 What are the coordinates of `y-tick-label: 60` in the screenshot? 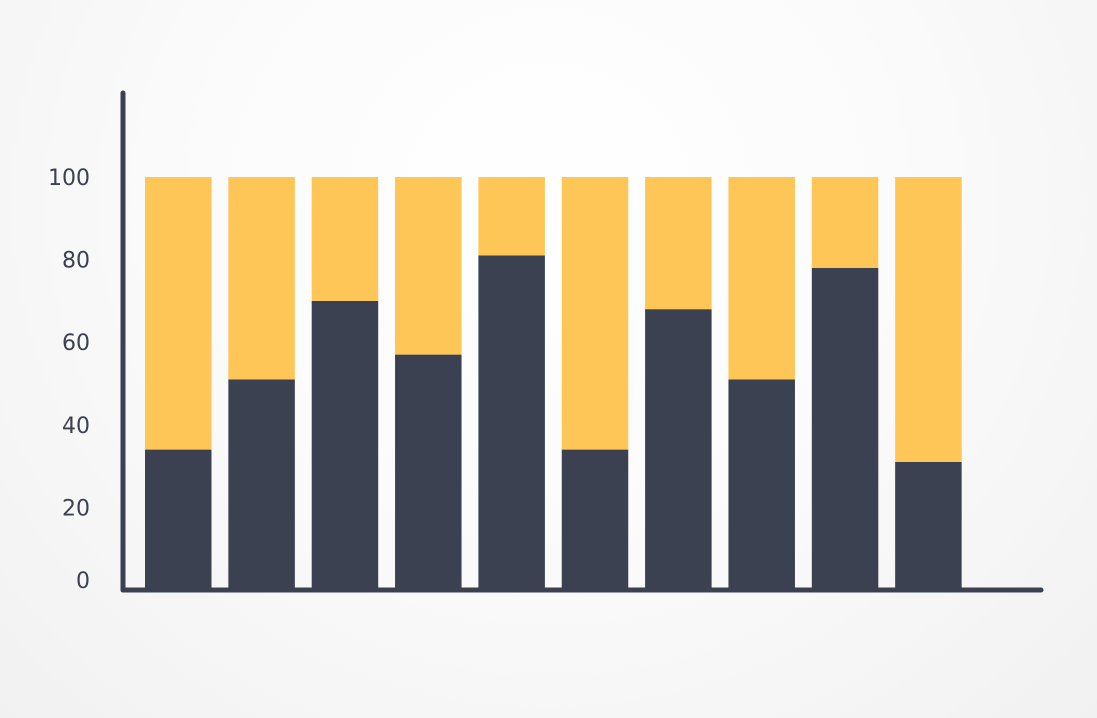 It's located at (76, 343).